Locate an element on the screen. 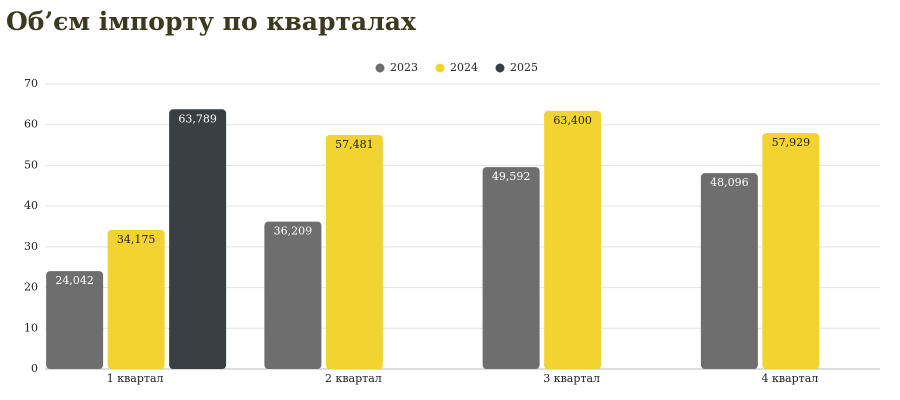 Image resolution: width=900 pixels, height=400 pixels. legend-label: 2024 is located at coordinates (464, 67).